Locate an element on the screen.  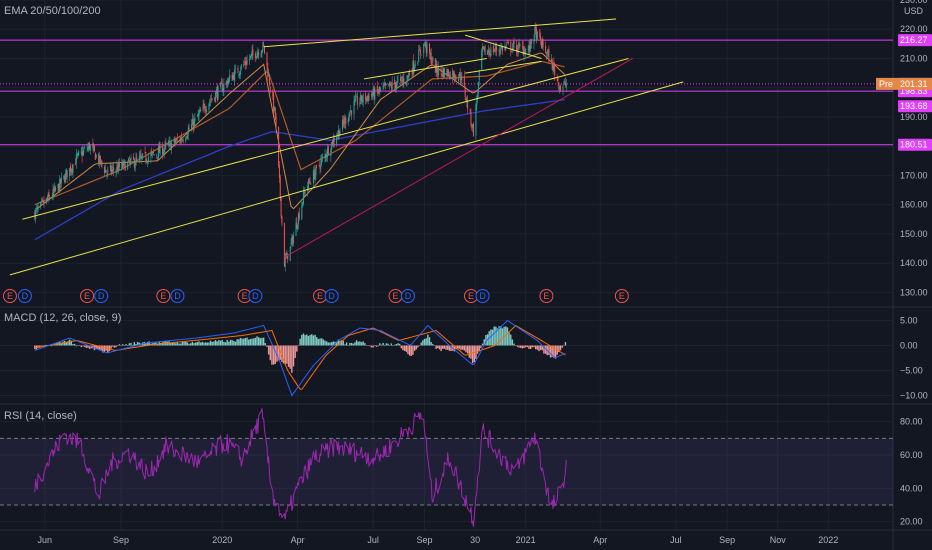
rsi-axis-tick: 40.00 is located at coordinates (911, 488).